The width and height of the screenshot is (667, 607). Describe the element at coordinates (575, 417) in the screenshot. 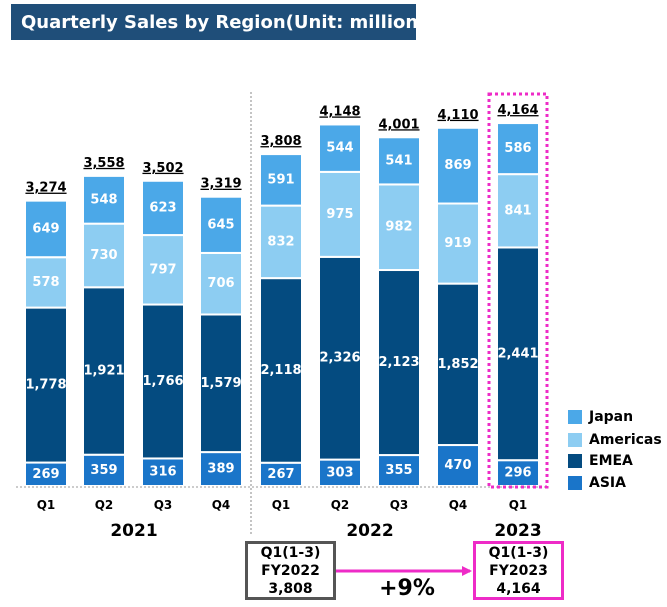

I see `legend-swatch-japan` at that location.